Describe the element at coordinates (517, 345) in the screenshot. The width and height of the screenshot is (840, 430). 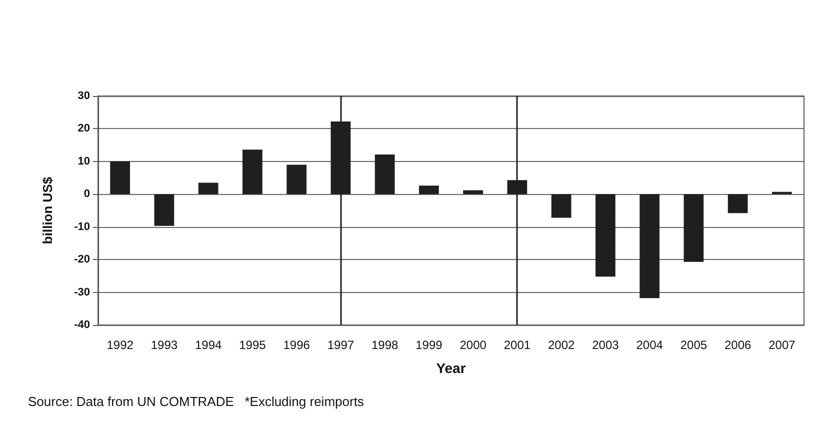
I see `x-tick-label: 2001` at that location.